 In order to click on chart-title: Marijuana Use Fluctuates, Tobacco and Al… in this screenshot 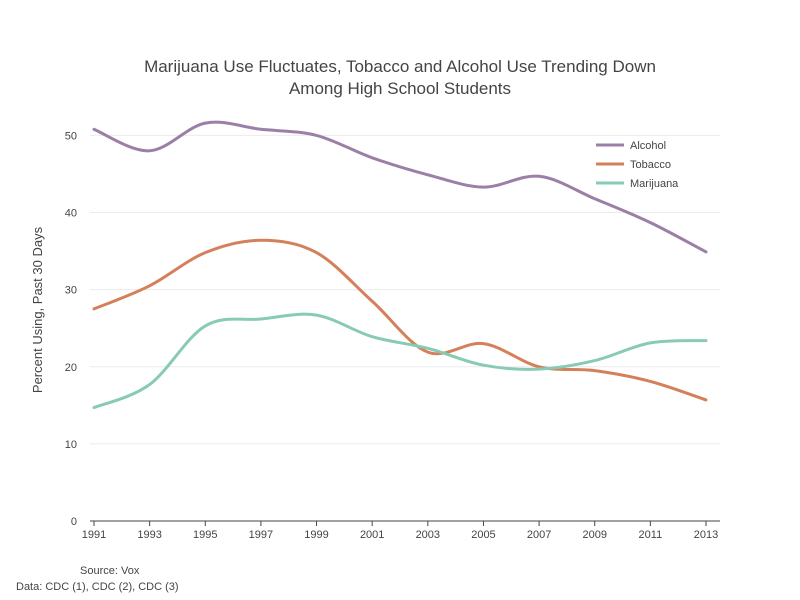, I will do `click(400, 78)`.